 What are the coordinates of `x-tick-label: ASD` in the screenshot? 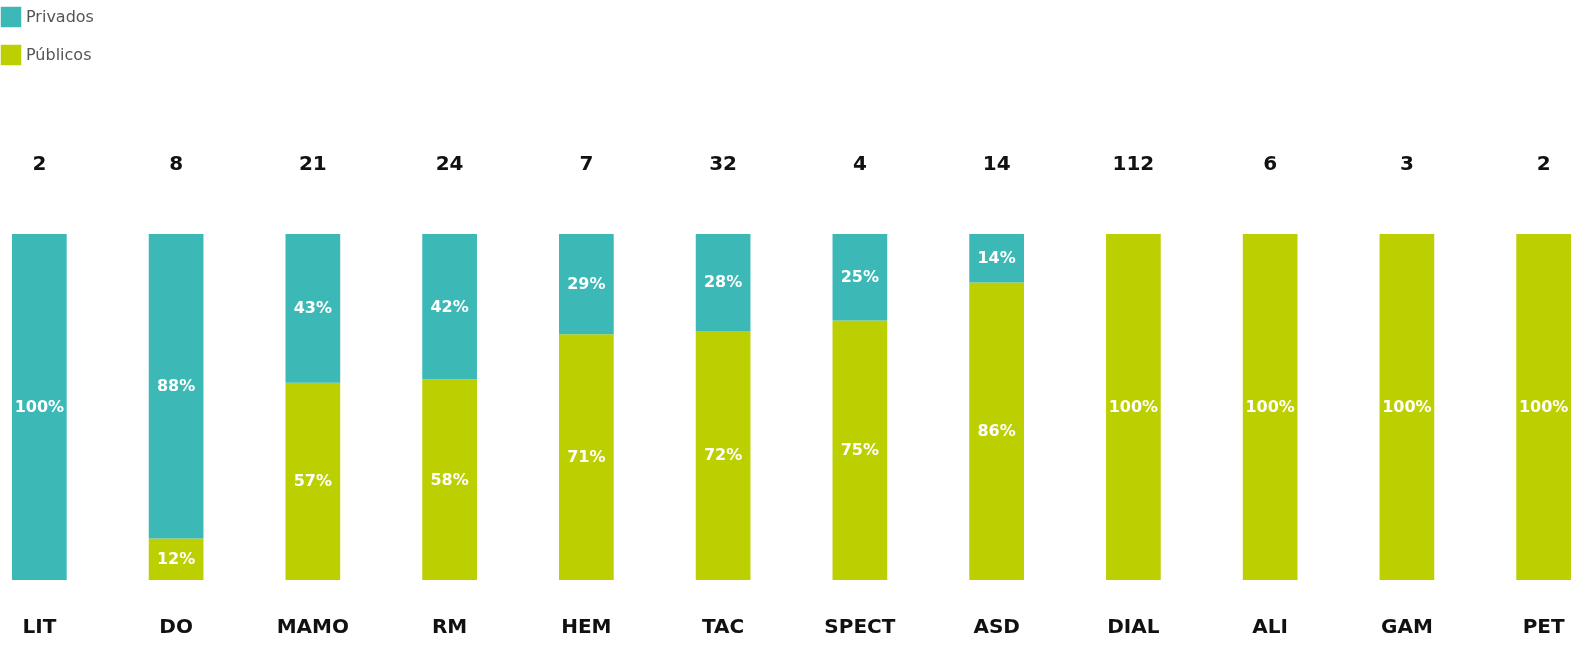 It's located at (996, 625).